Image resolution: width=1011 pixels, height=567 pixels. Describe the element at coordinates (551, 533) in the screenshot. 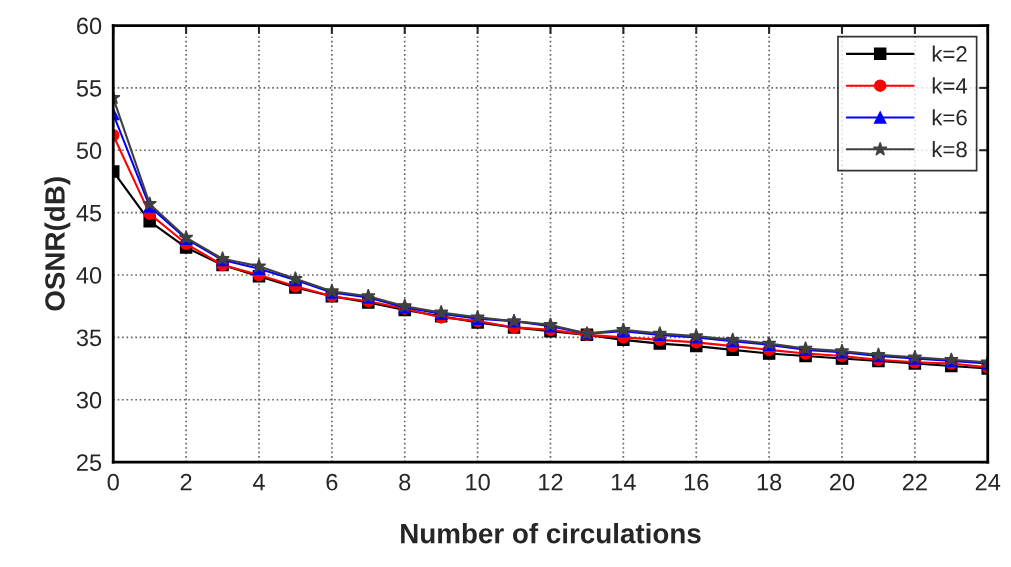

I see `x-axis-title: Number of circulations` at that location.